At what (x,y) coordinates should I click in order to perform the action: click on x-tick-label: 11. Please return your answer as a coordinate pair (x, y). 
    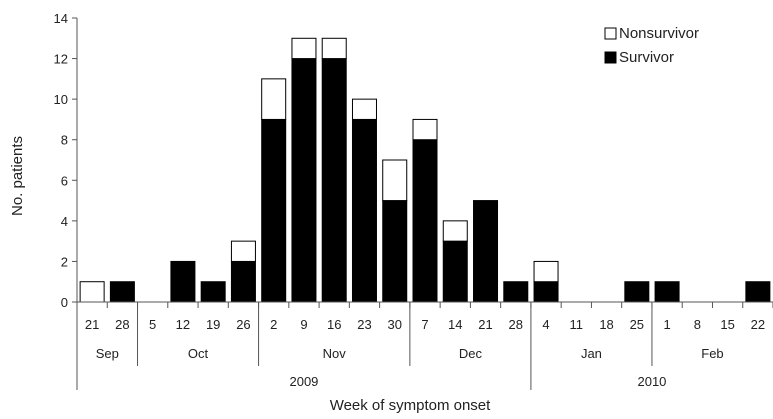
    Looking at the image, I should click on (577, 324).